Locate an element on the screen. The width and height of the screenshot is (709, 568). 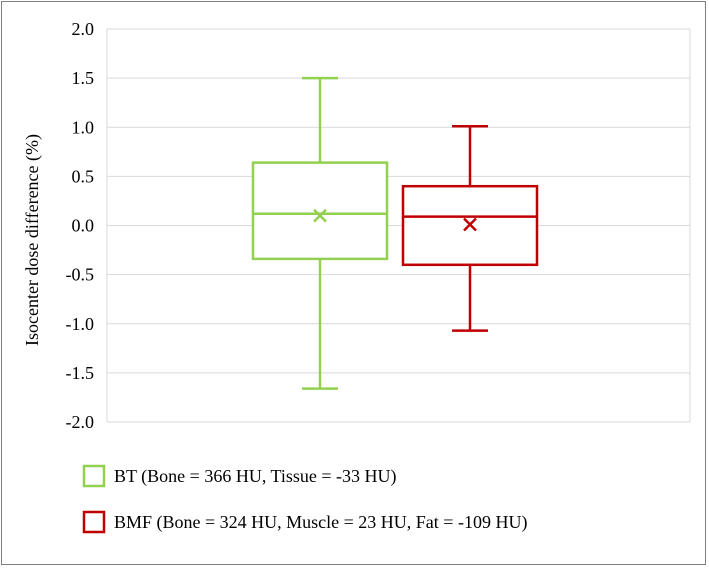
y-tick-label: -2.0 is located at coordinates (80, 422).